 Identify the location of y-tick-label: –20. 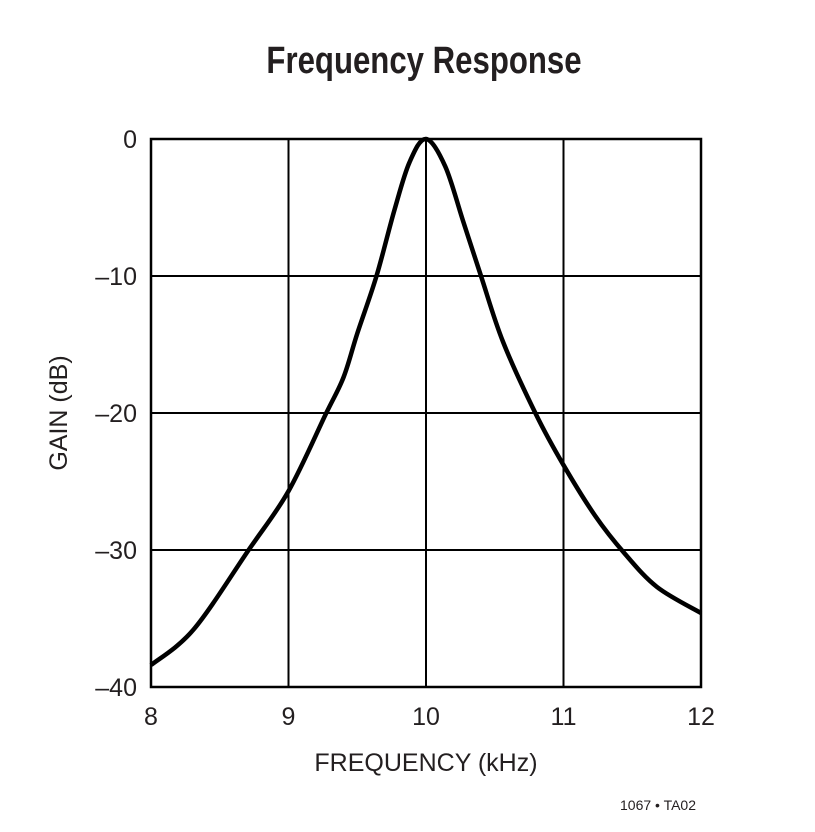
(116, 414).